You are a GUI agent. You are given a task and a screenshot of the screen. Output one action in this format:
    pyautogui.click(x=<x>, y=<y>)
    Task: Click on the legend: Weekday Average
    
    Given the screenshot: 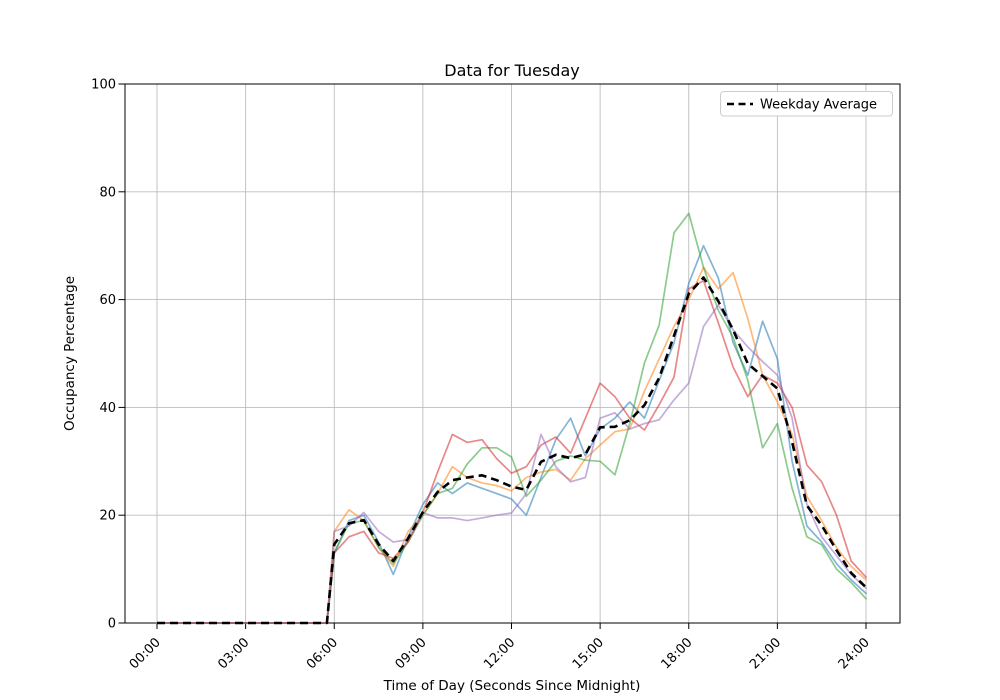 What is the action you would take?
    pyautogui.click(x=806, y=104)
    